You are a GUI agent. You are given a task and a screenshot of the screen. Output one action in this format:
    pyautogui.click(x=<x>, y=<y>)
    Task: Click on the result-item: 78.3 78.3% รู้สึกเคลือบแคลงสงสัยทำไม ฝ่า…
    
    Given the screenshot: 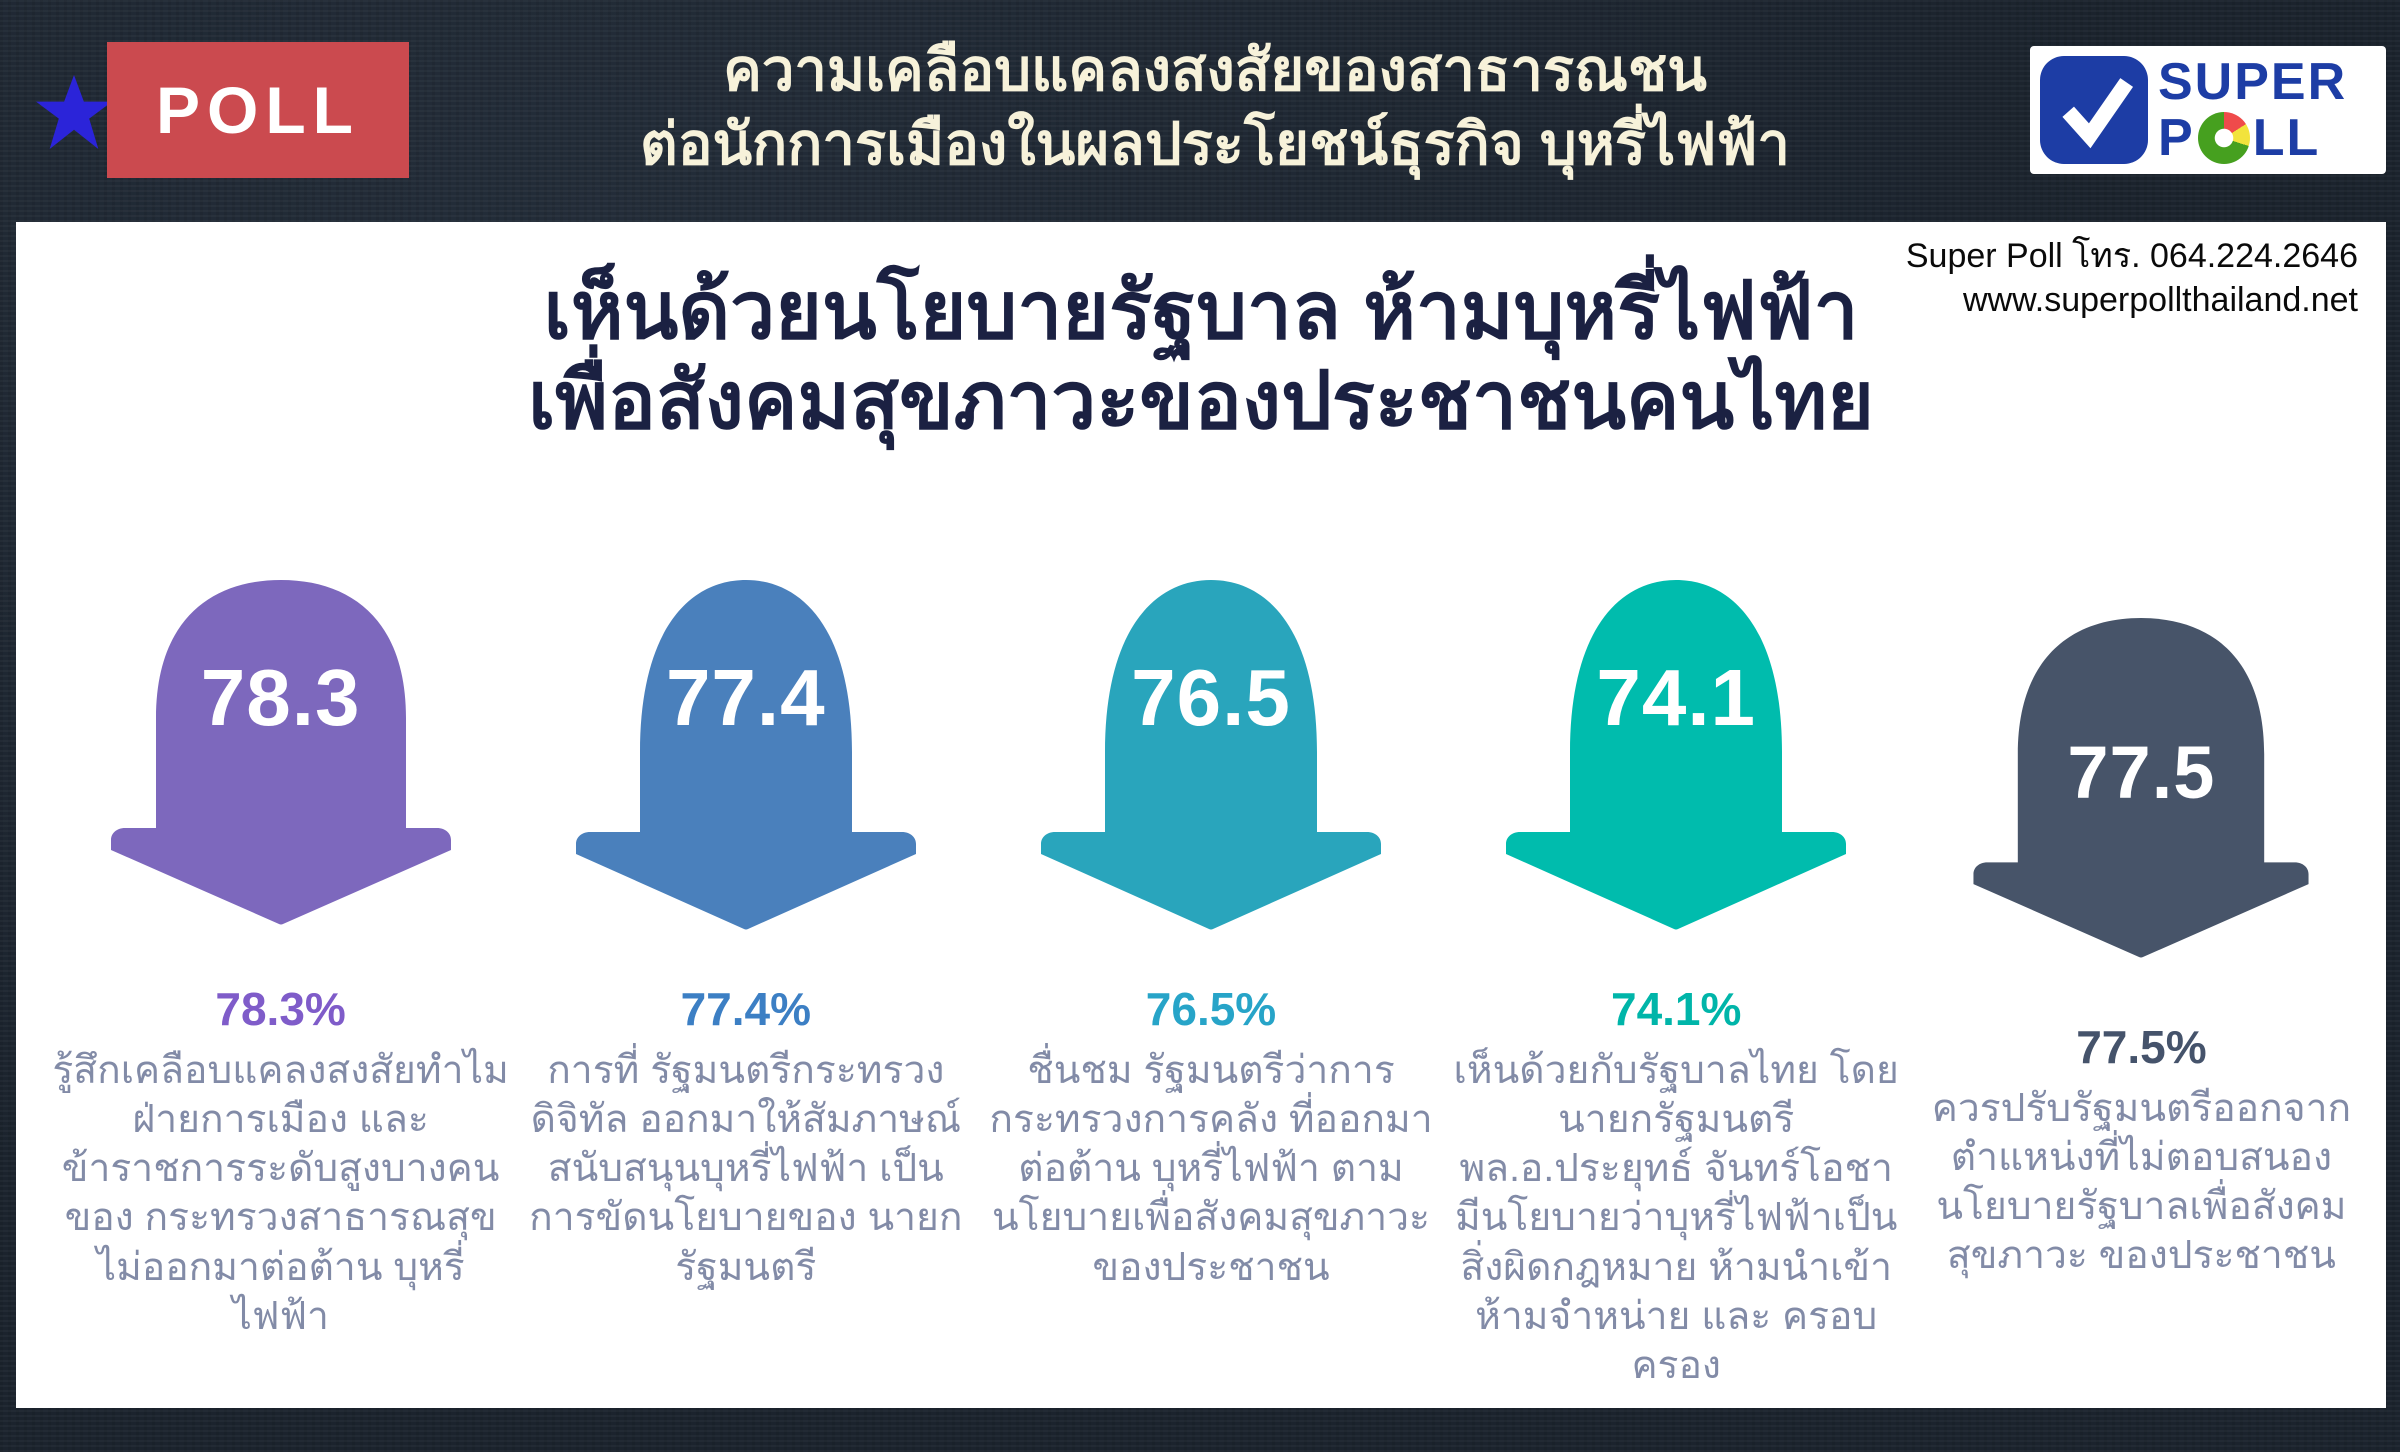 What is the action you would take?
    pyautogui.click(x=280, y=985)
    